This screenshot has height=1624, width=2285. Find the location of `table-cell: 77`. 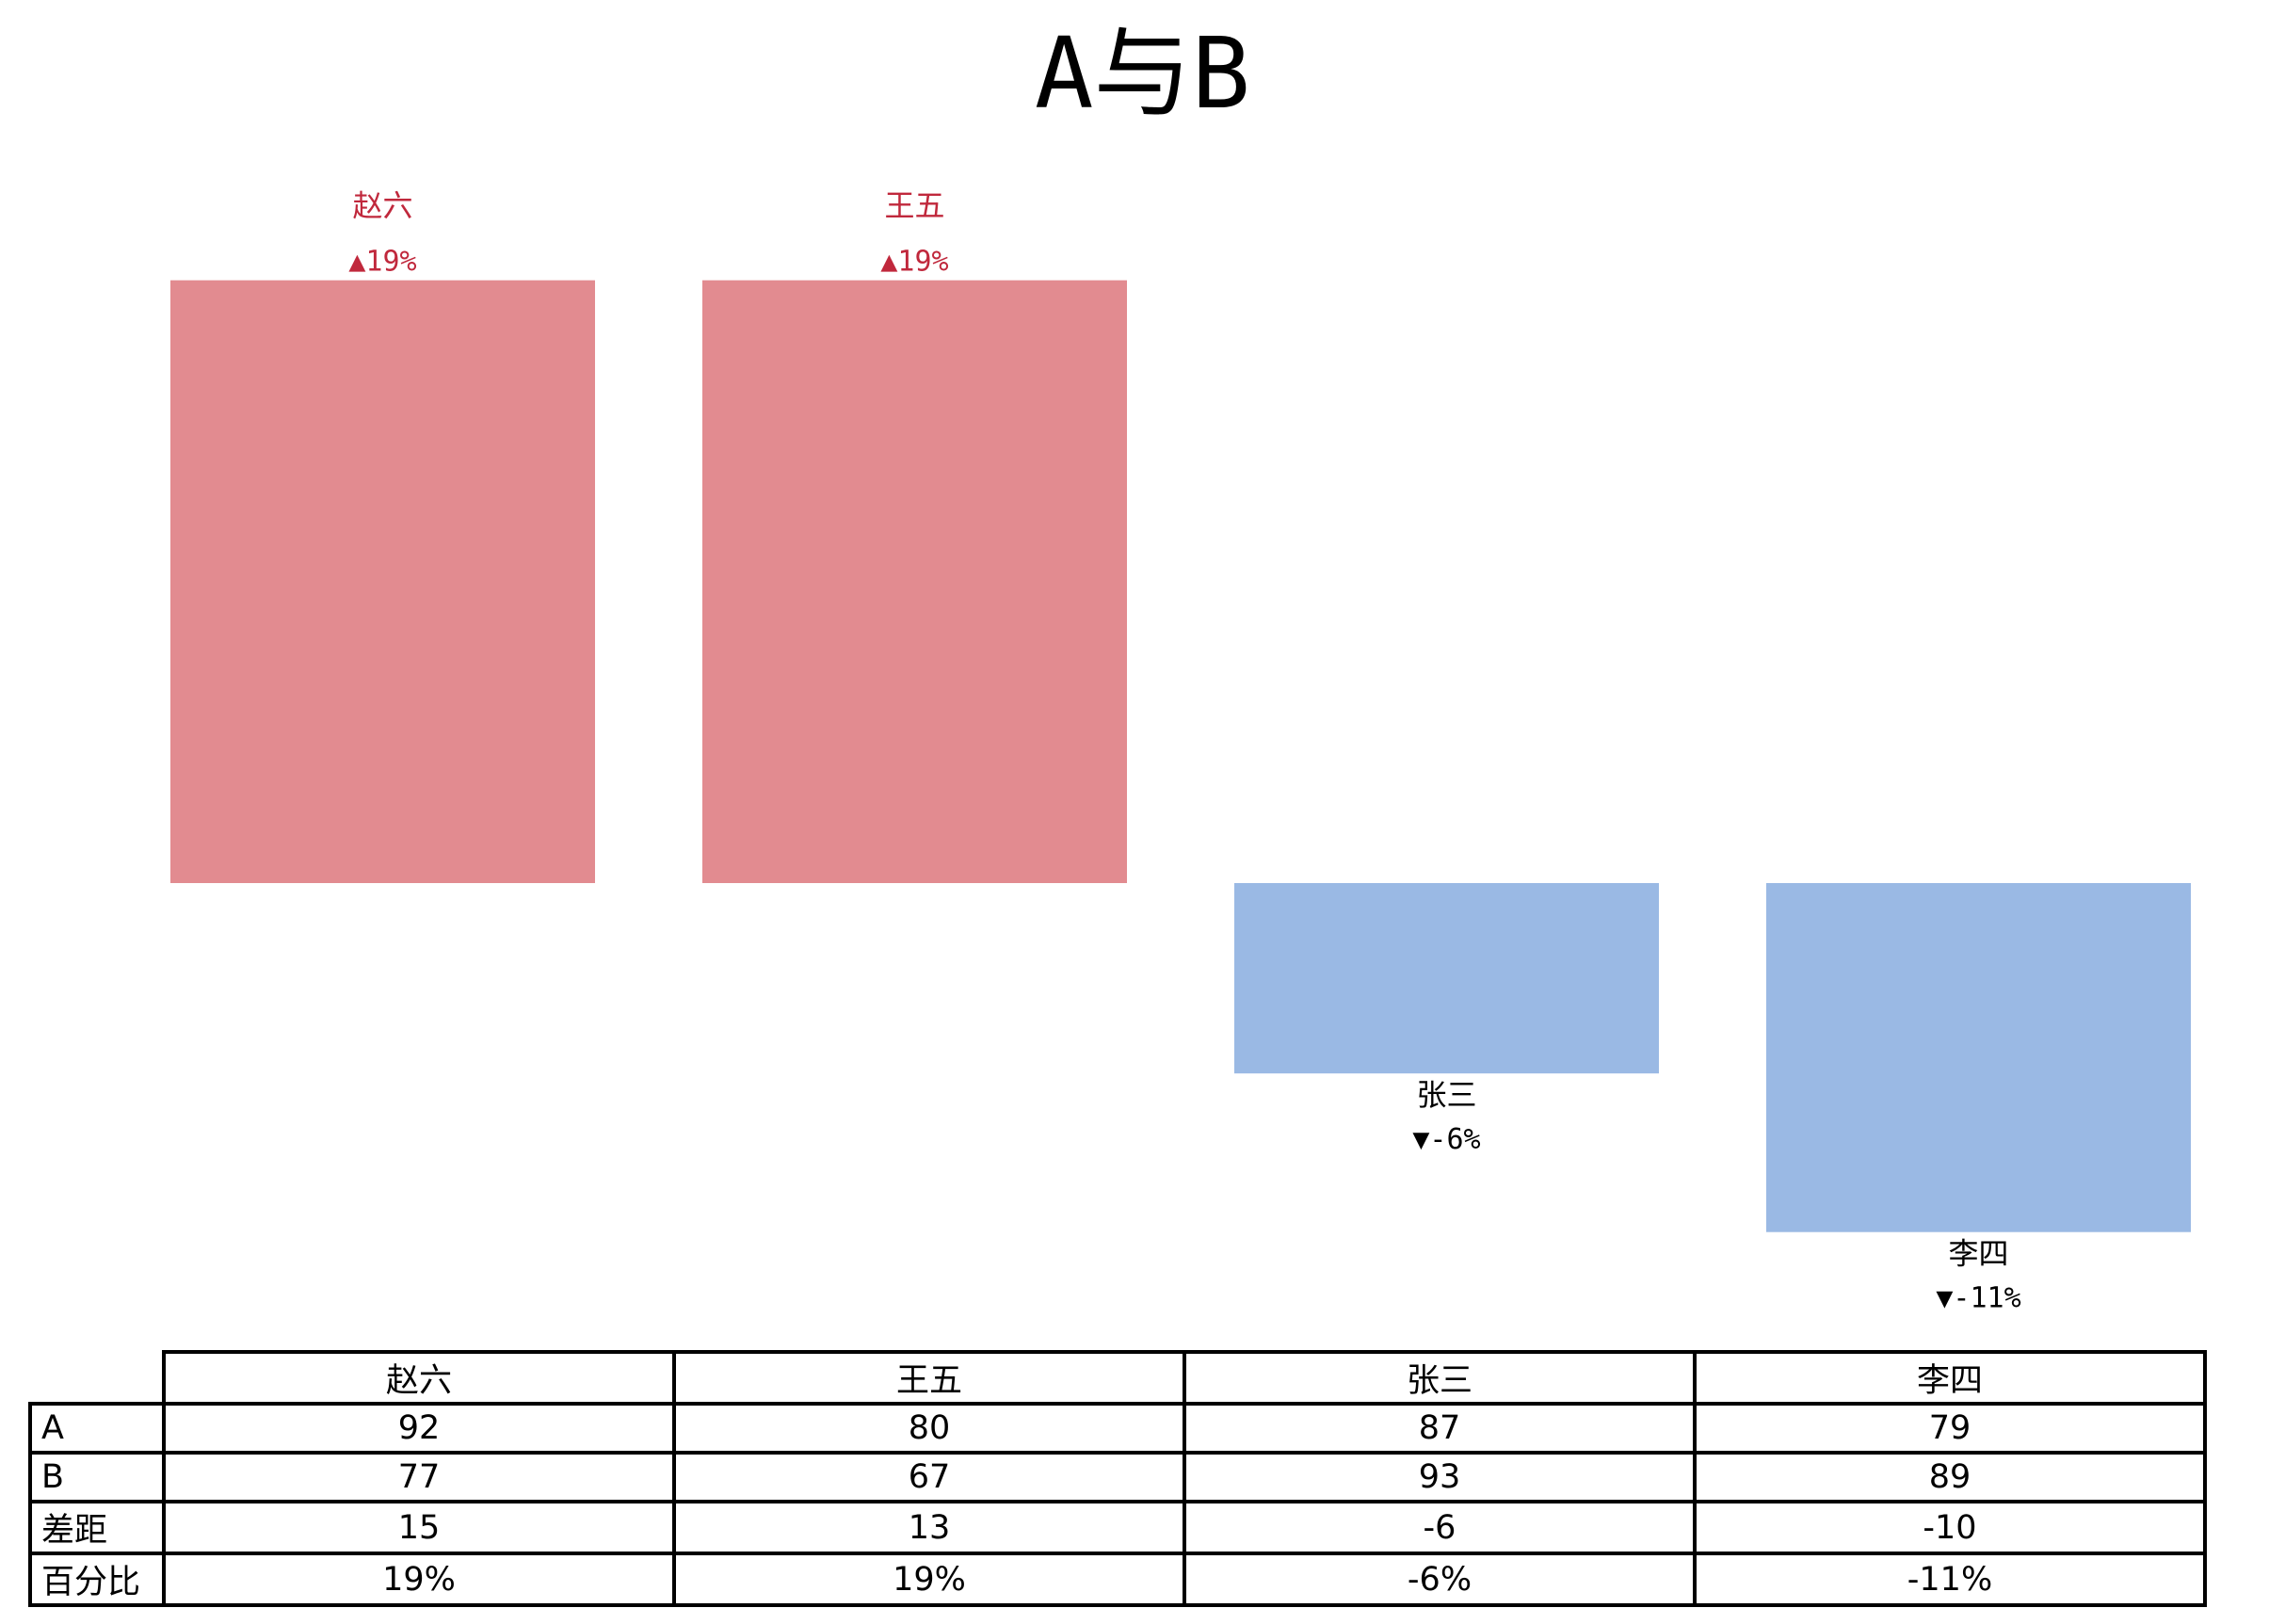

table-cell: 77 is located at coordinates (419, 1477).